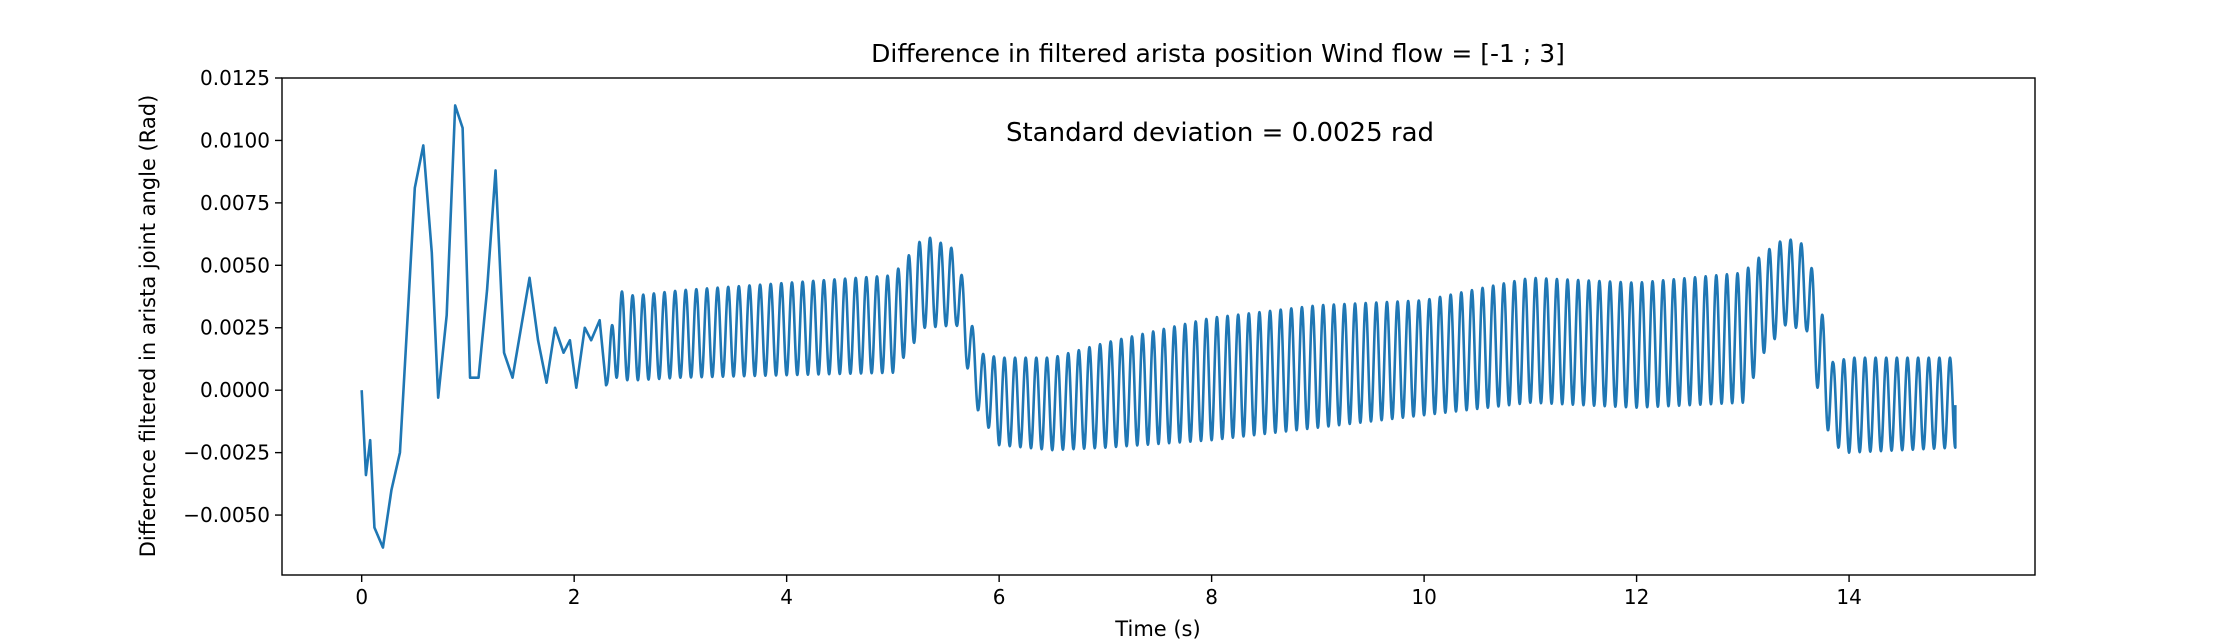 This screenshot has width=2240, height=640. What do you see at coordinates (226, 453) in the screenshot?
I see `y-tick-label: −0.0025` at bounding box center [226, 453].